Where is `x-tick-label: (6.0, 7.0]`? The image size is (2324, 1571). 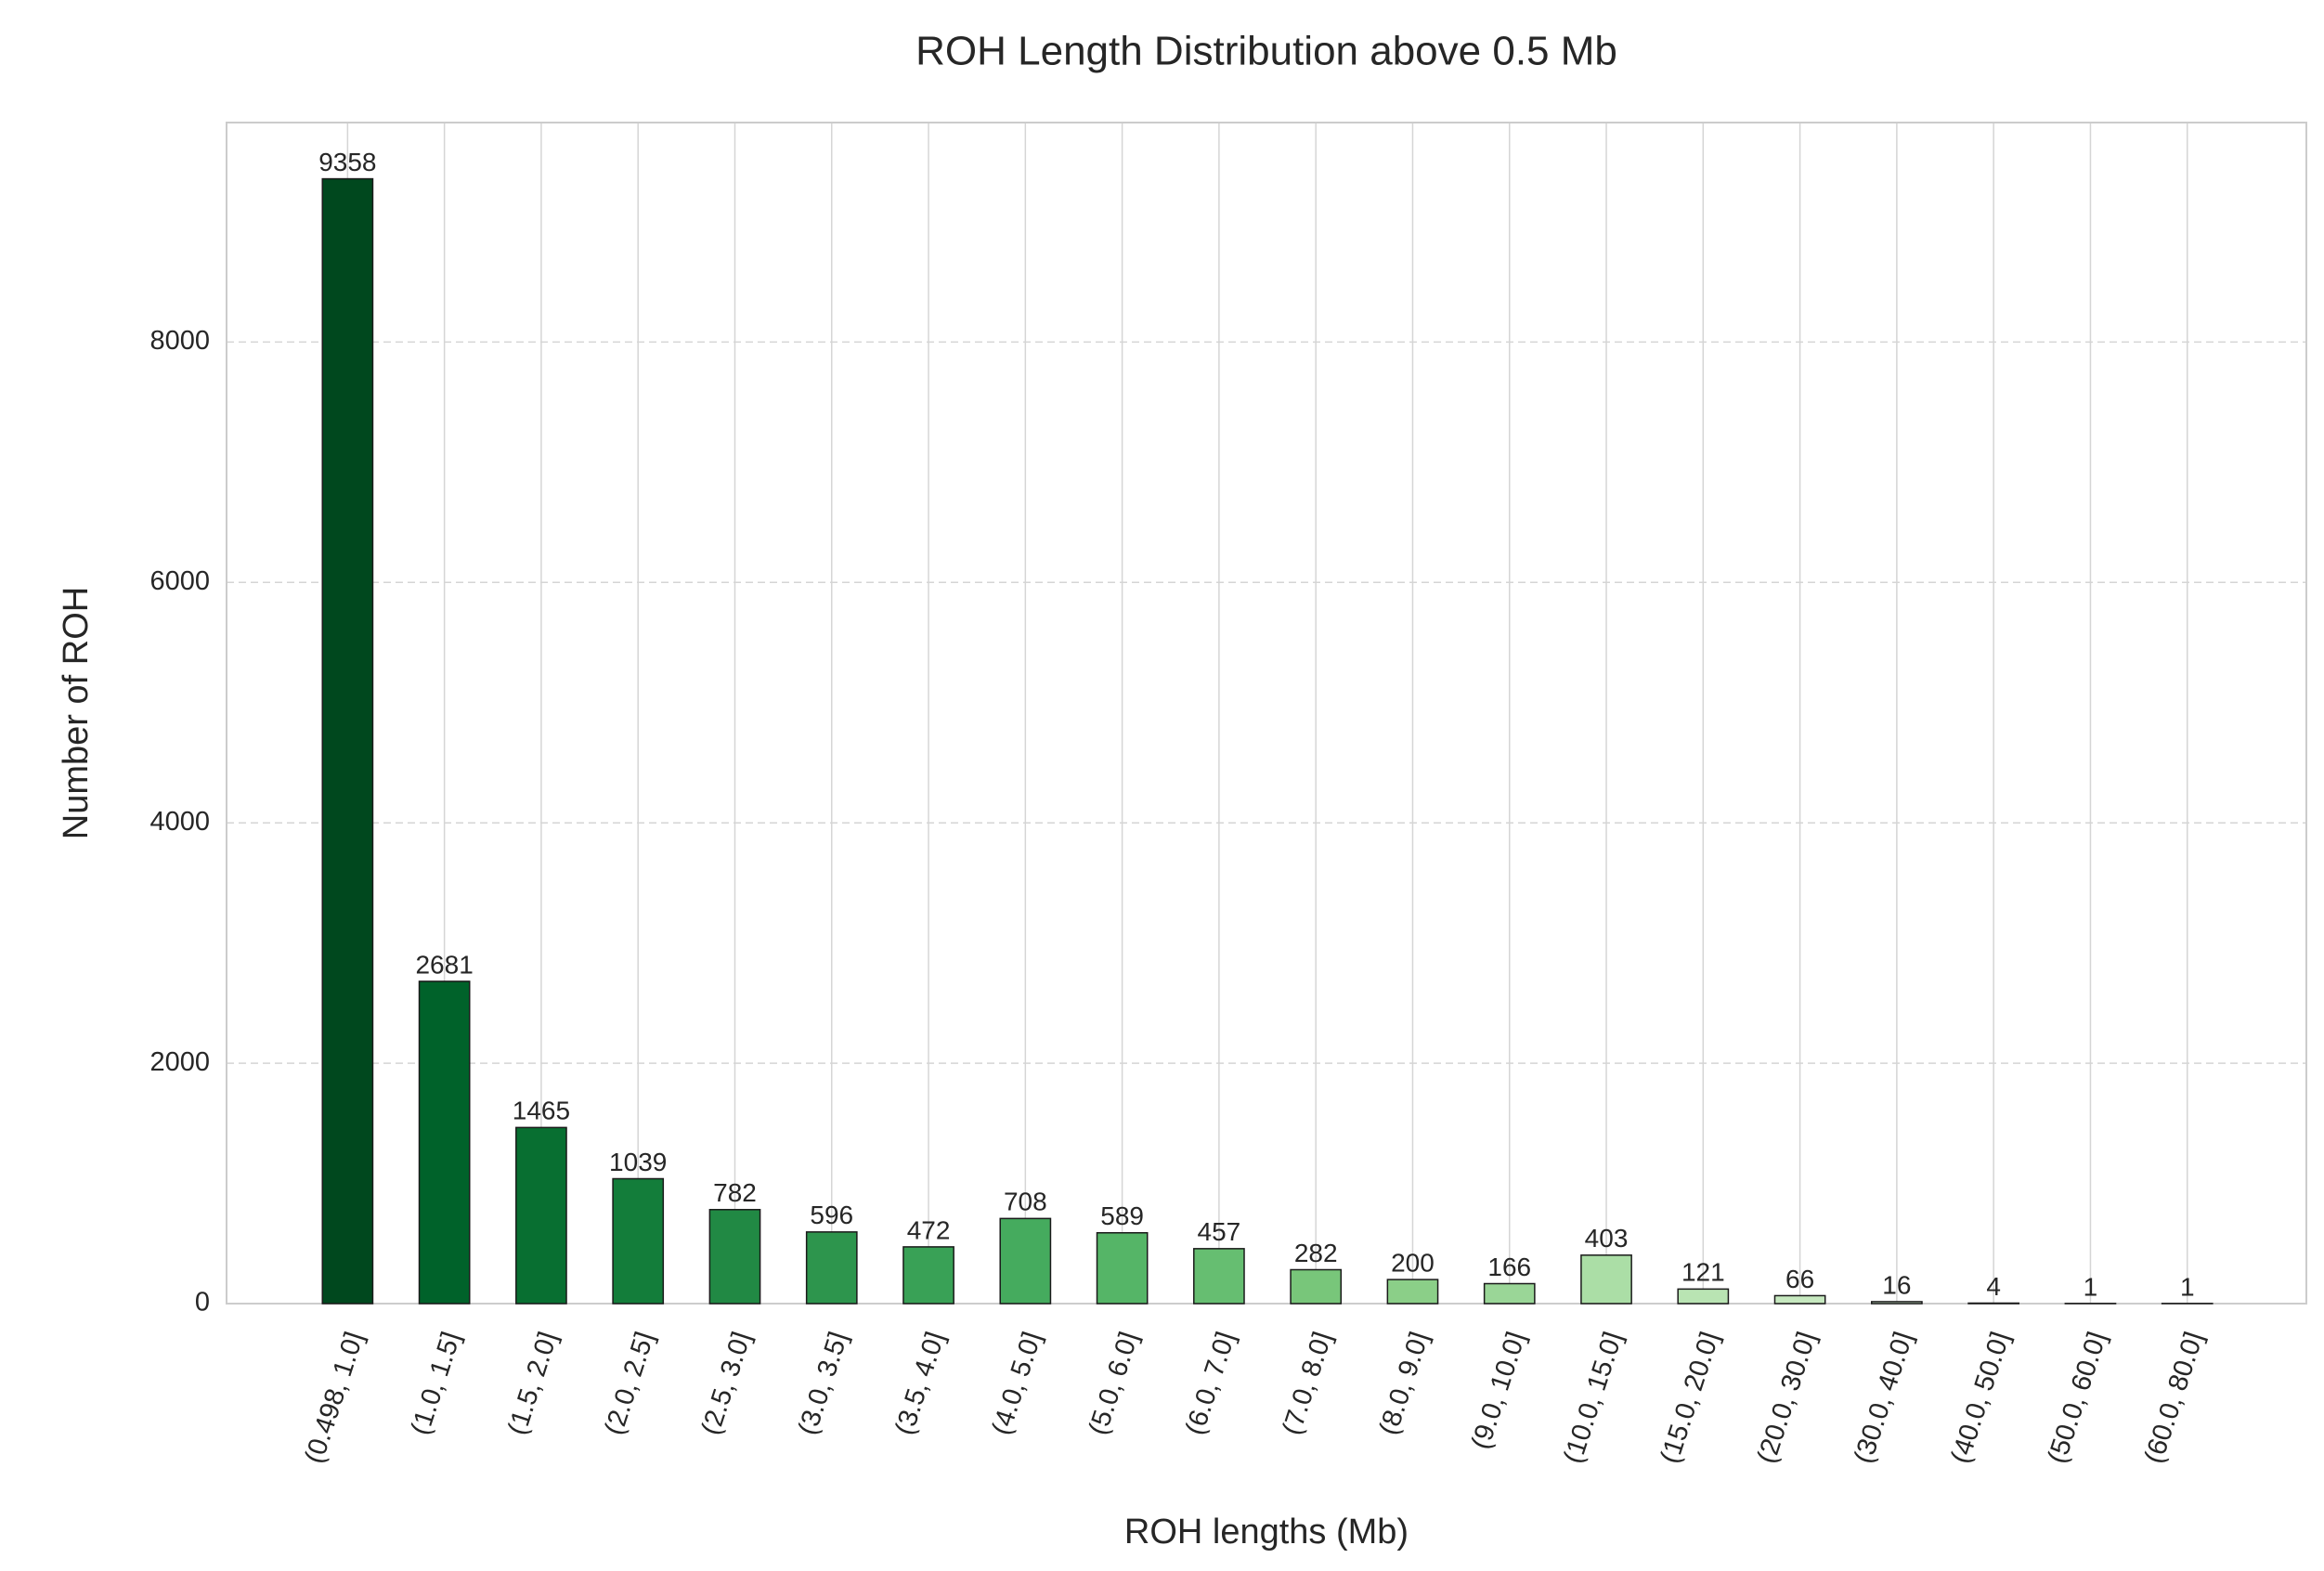 x-tick-label: (6.0, 7.0] is located at coordinates (1210, 1384).